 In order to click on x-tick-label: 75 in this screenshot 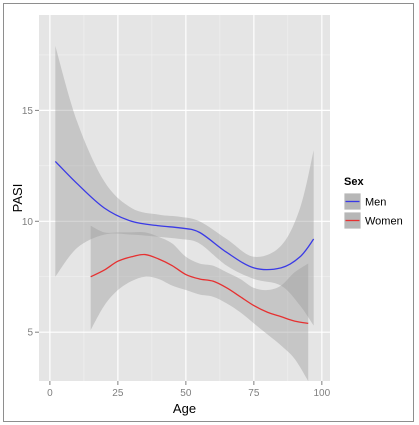, I will do `click(254, 393)`.